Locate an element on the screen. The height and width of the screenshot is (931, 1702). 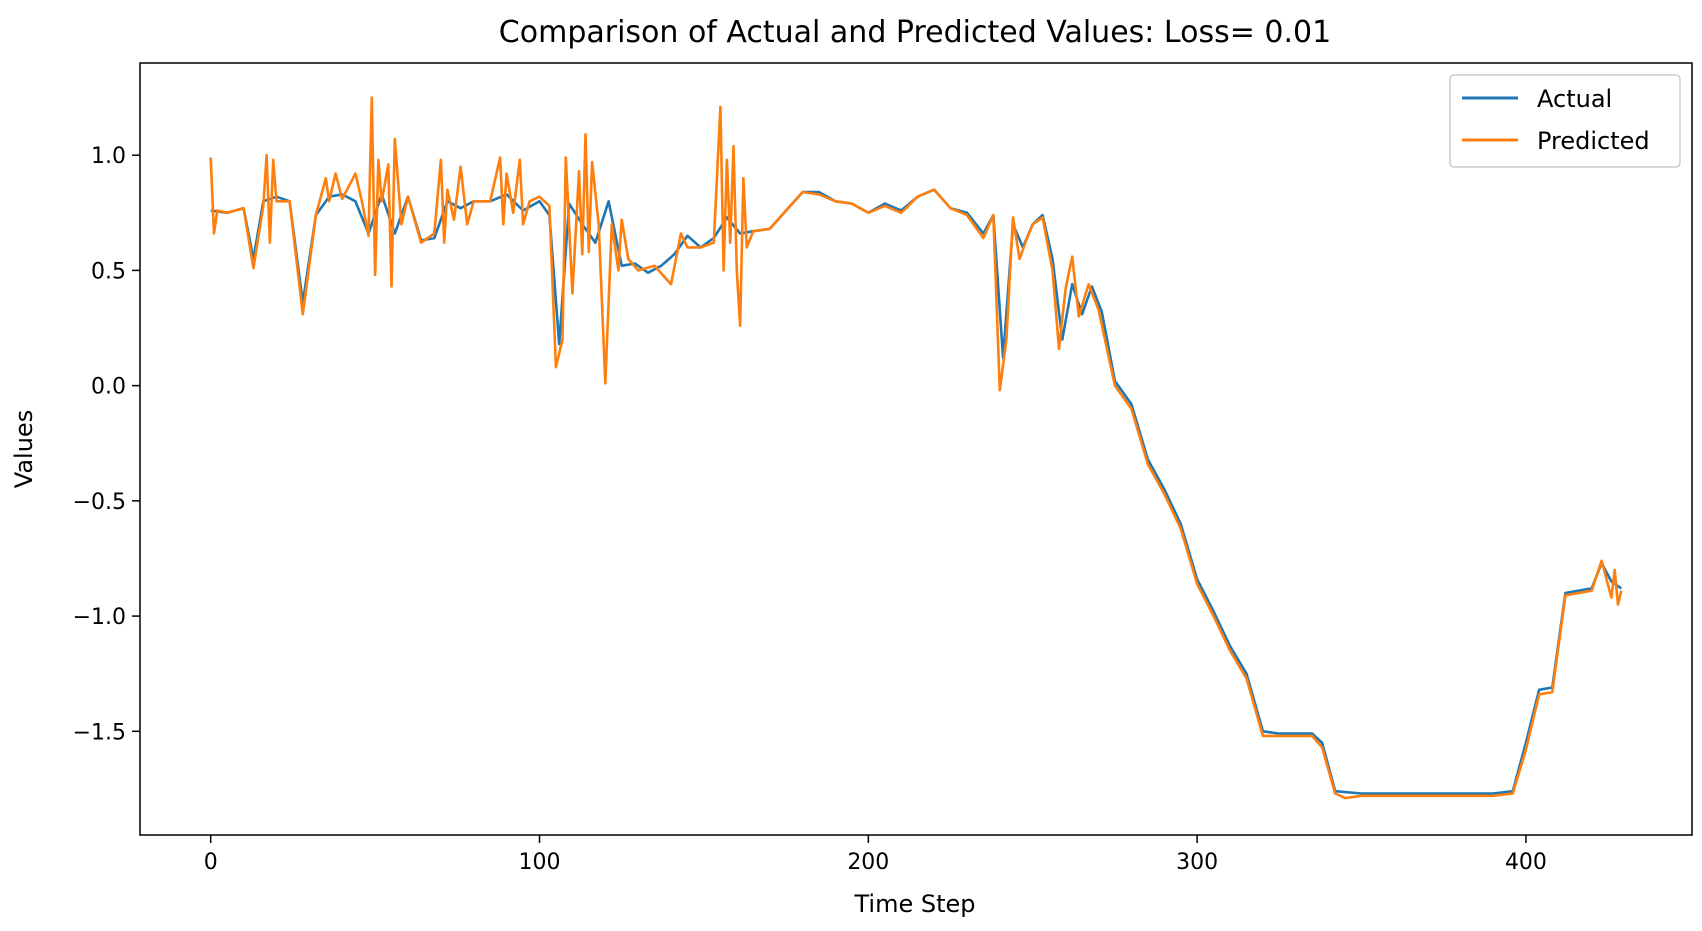
y-tick-label: −0.5 is located at coordinates (99, 502).